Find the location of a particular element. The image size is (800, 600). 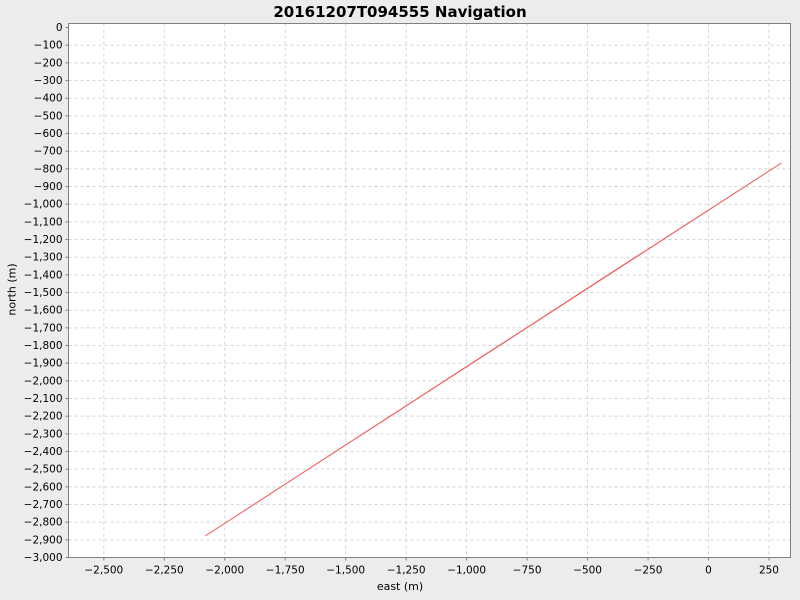

y-tick-label: −100 is located at coordinates (48, 46).